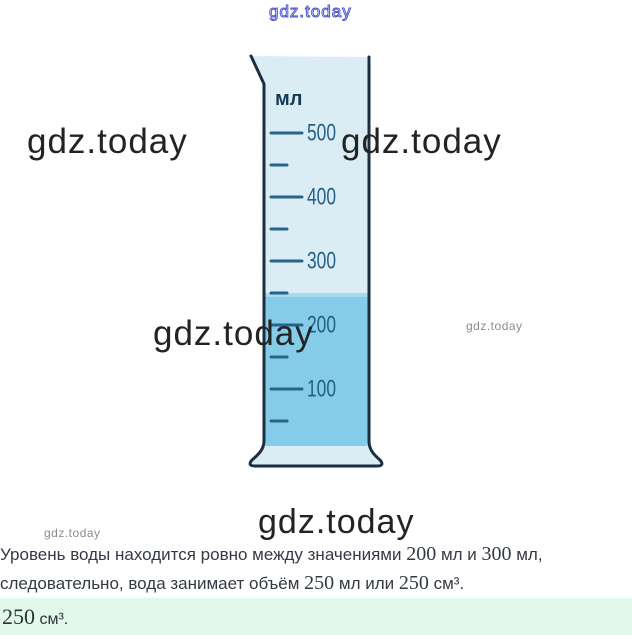  What do you see at coordinates (316, 295) in the screenshot?
I see `water-meniscus` at bounding box center [316, 295].